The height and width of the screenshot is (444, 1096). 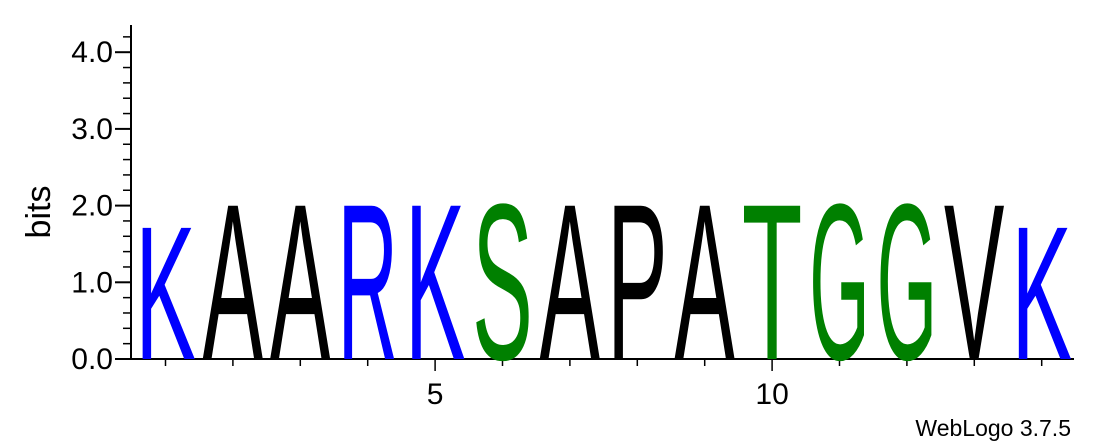 What do you see at coordinates (367, 282) in the screenshot?
I see `logo-letter-r: R` at bounding box center [367, 282].